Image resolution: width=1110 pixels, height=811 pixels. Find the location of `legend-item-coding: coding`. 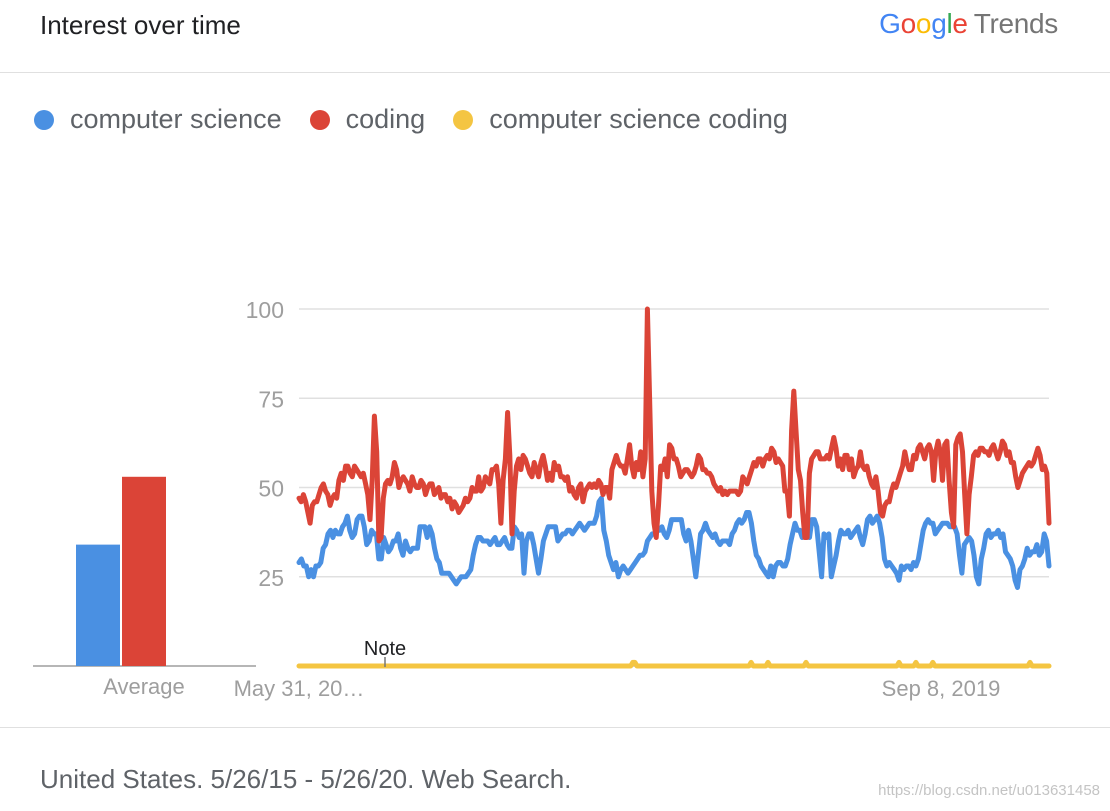

legend-item-coding: coding is located at coordinates (367, 119).